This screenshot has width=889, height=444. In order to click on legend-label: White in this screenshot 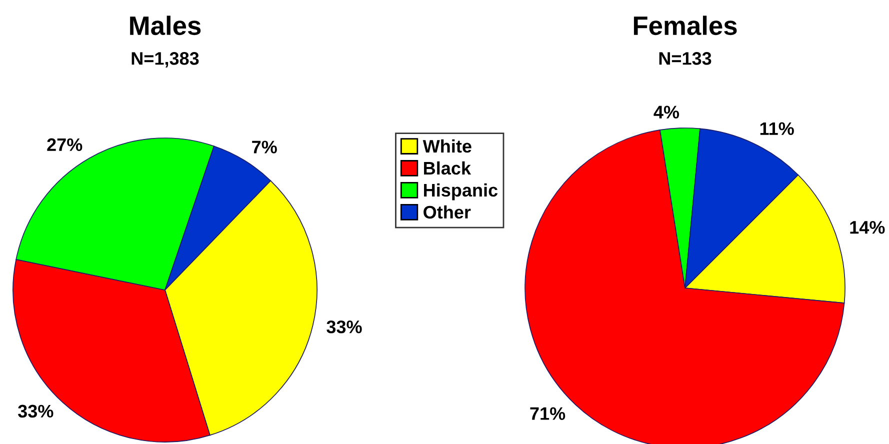, I will do `click(447, 146)`.